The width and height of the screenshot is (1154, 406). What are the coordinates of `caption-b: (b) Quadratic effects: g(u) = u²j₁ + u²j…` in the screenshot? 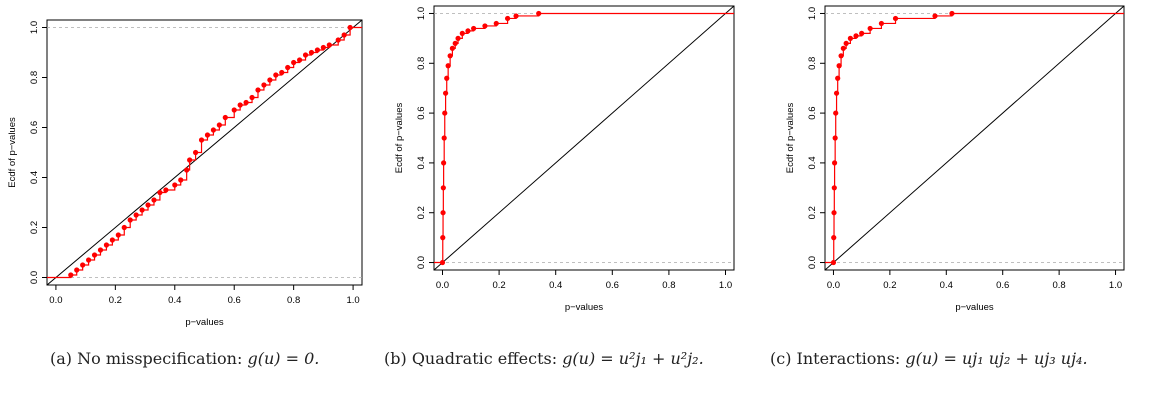 It's located at (574, 359).